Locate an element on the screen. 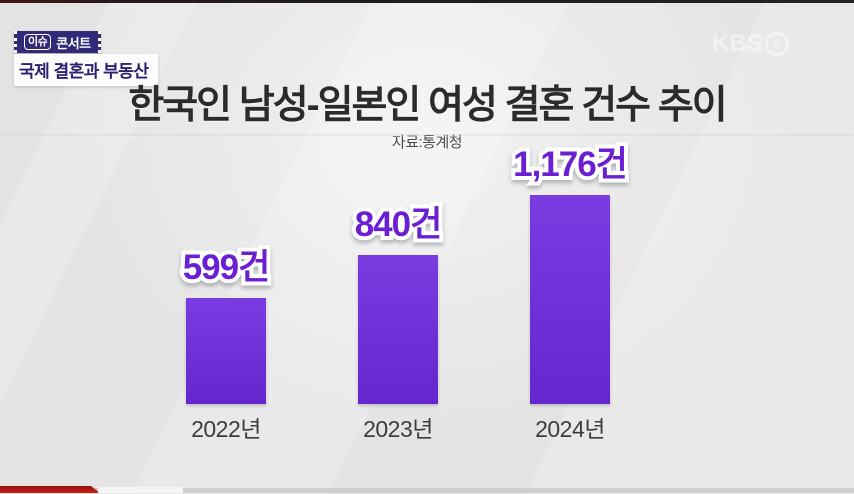  value-label-2023년: 840건 is located at coordinates (399, 224).